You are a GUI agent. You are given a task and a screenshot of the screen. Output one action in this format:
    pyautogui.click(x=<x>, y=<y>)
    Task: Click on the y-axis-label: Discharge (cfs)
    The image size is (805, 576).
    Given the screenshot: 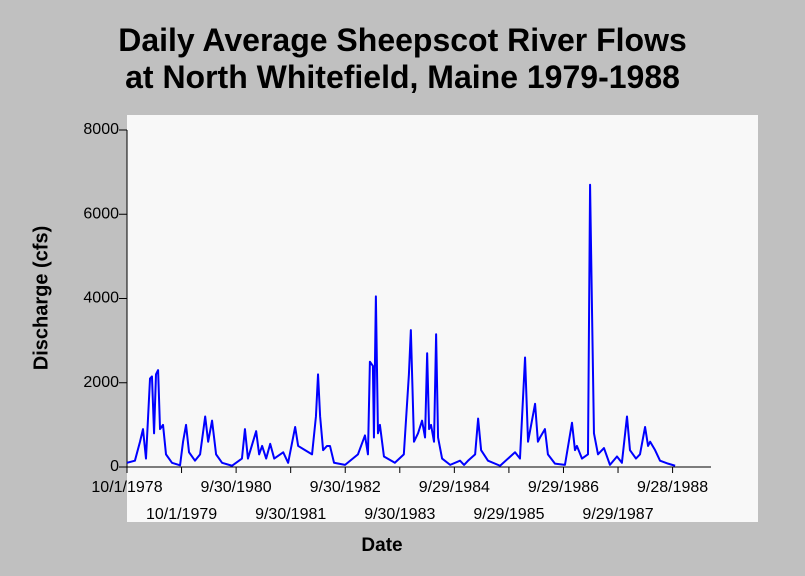 What is the action you would take?
    pyautogui.click(x=41, y=298)
    